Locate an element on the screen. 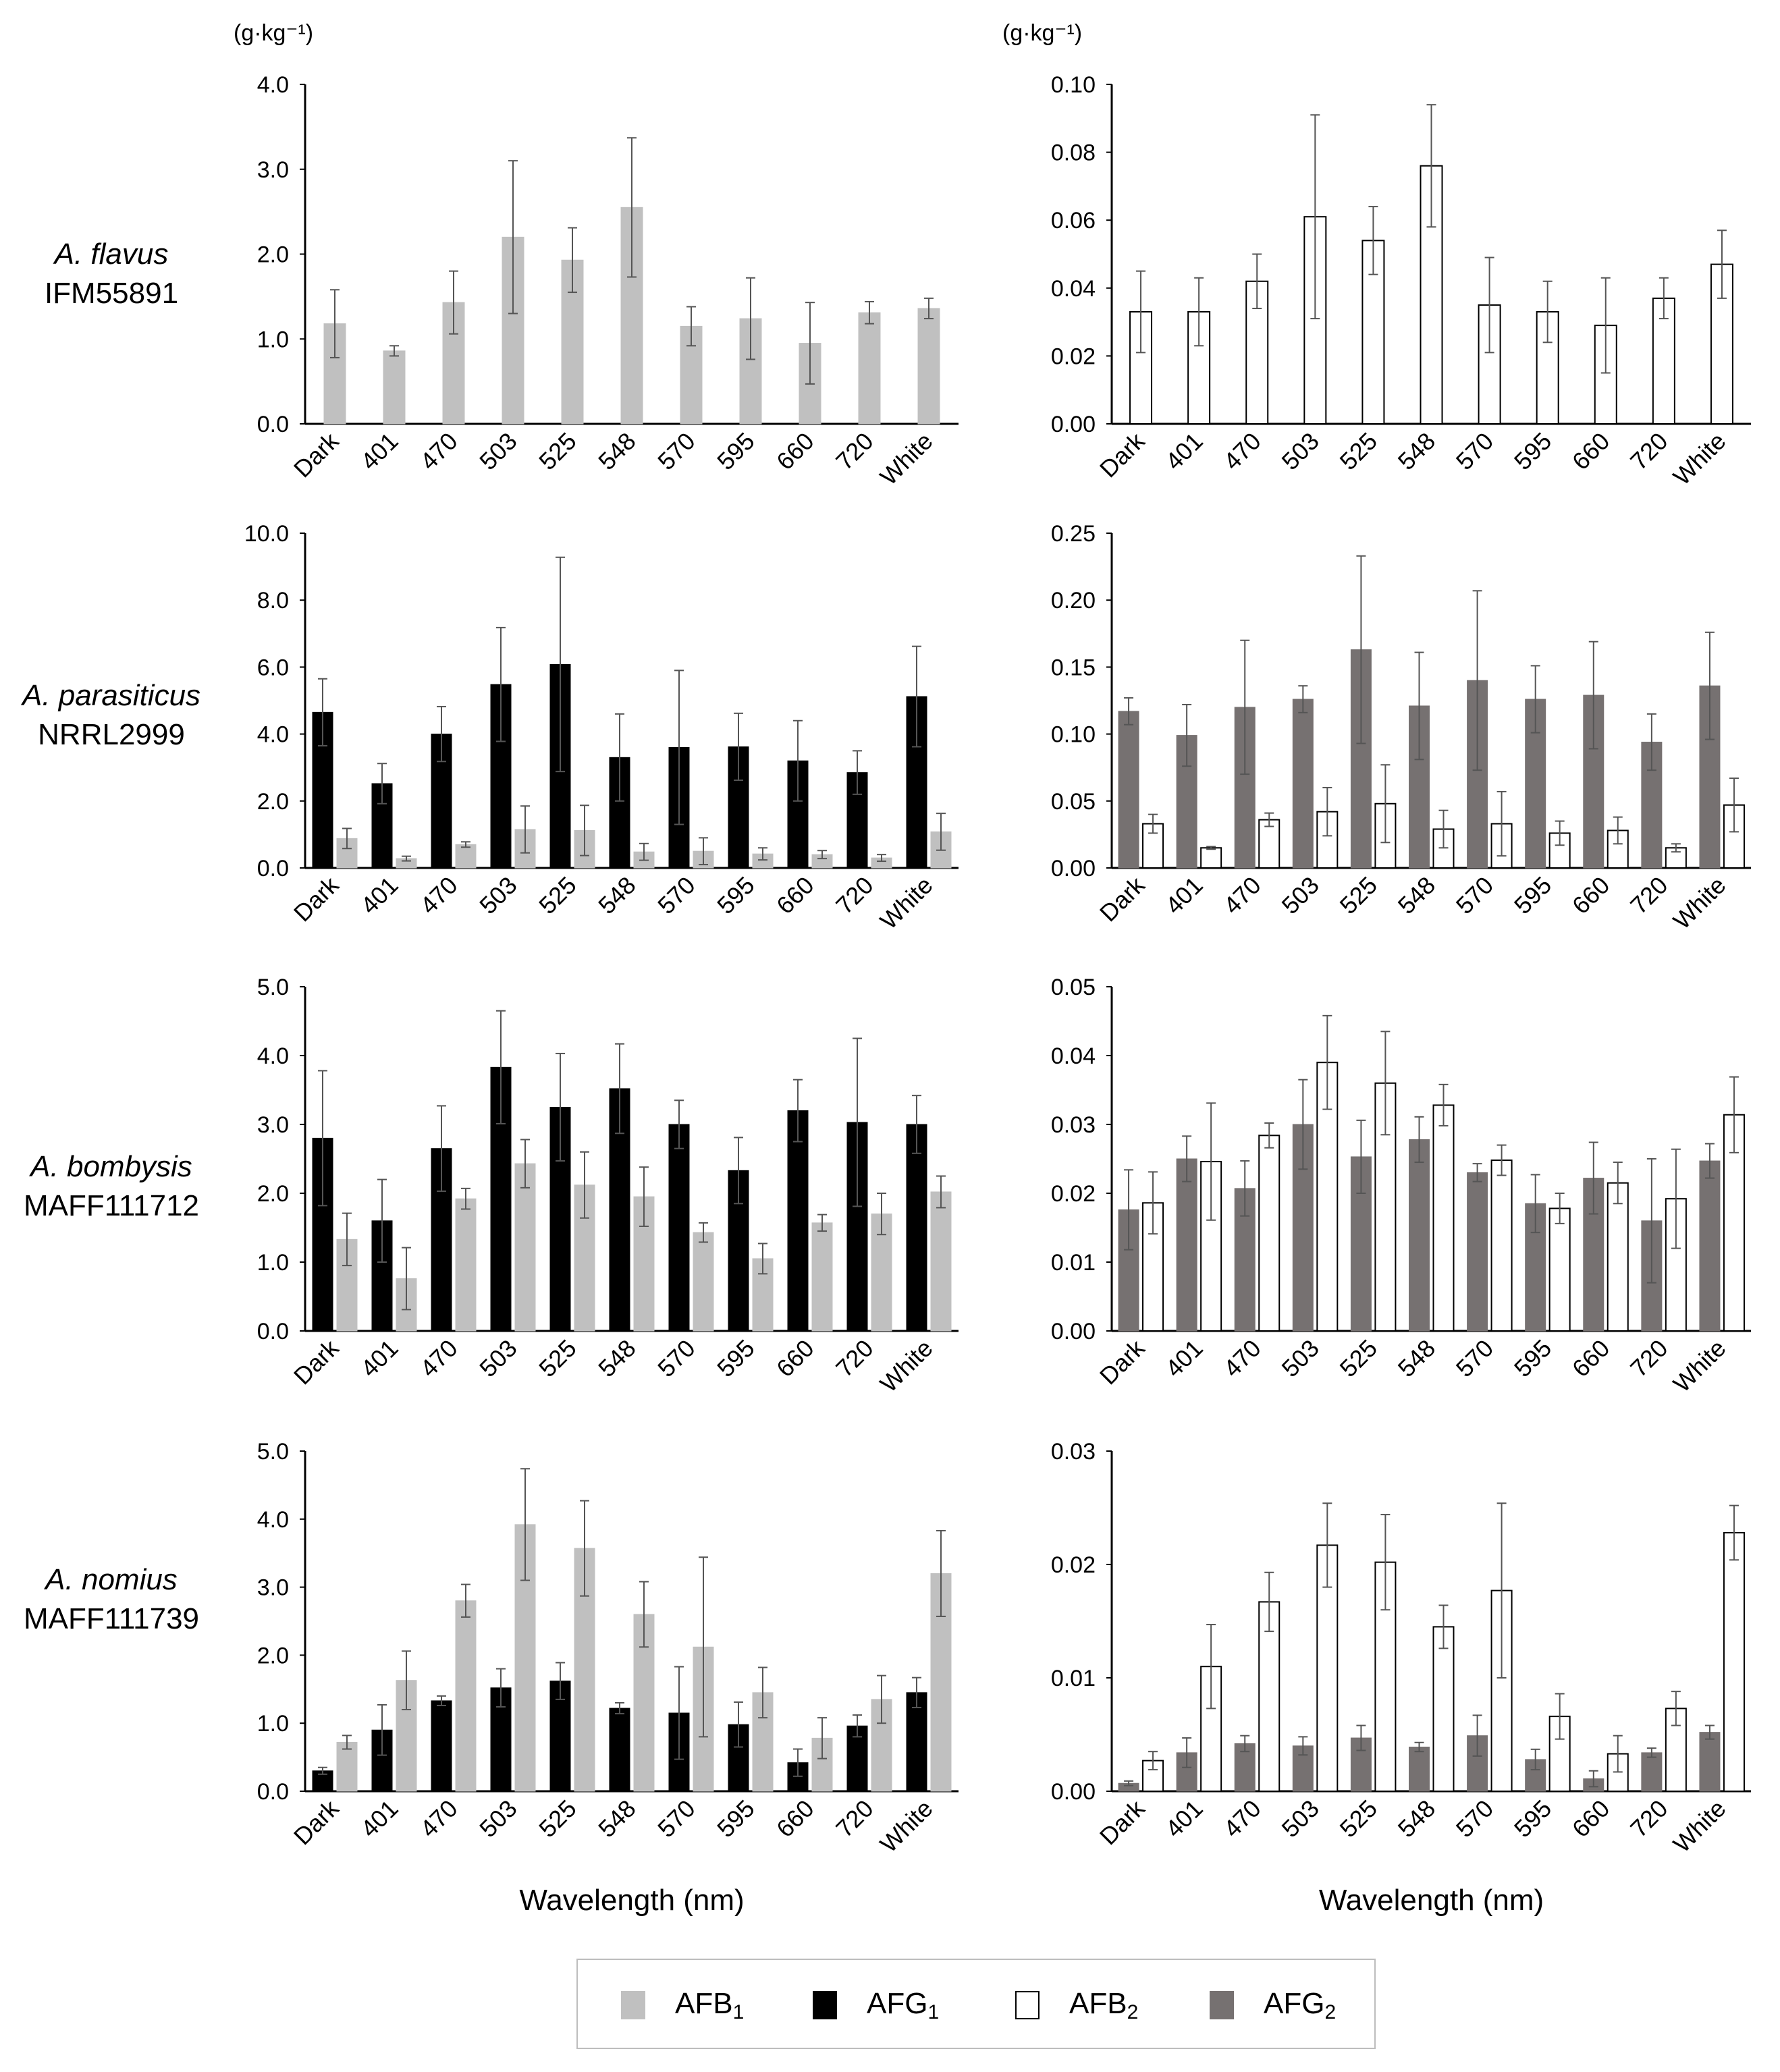  chart-0-y-tick-label: 0.0 is located at coordinates (273, 424).